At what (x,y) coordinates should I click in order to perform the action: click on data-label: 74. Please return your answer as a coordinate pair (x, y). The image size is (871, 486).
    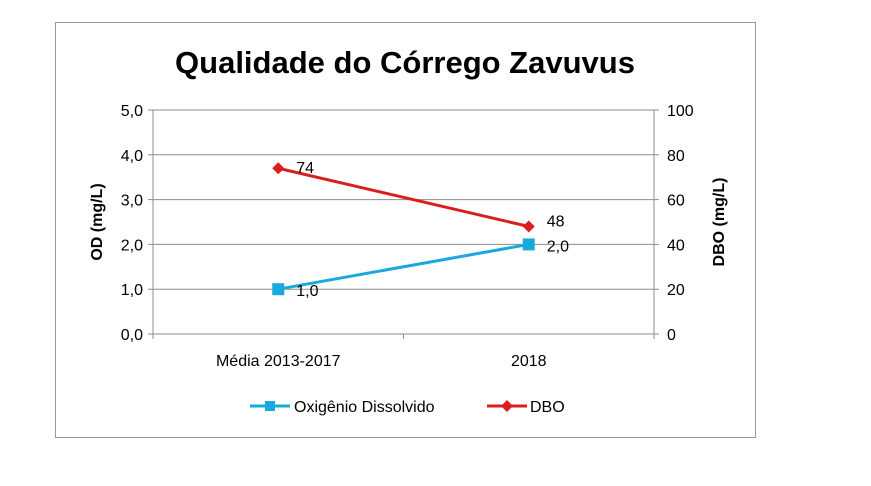
    Looking at the image, I should click on (305, 168).